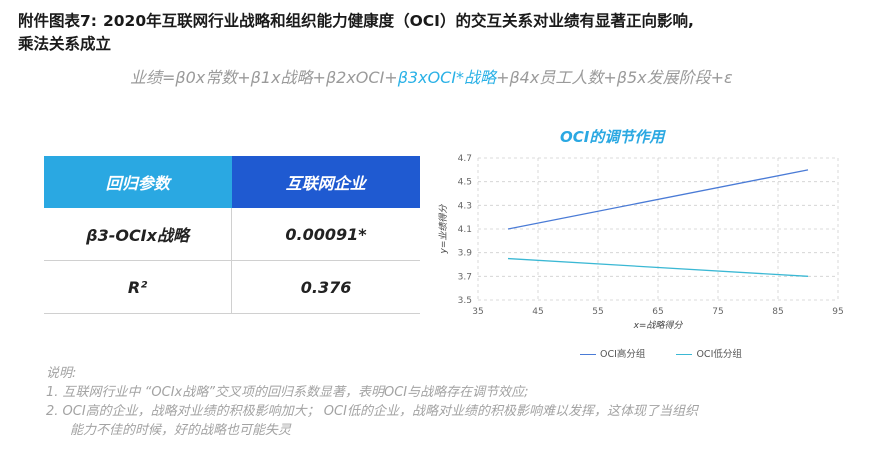 The width and height of the screenshot is (889, 451). Describe the element at coordinates (181, 430) in the screenshot. I see `note-item: 能力不佳的时候，好的战略也可能失灵` at that location.